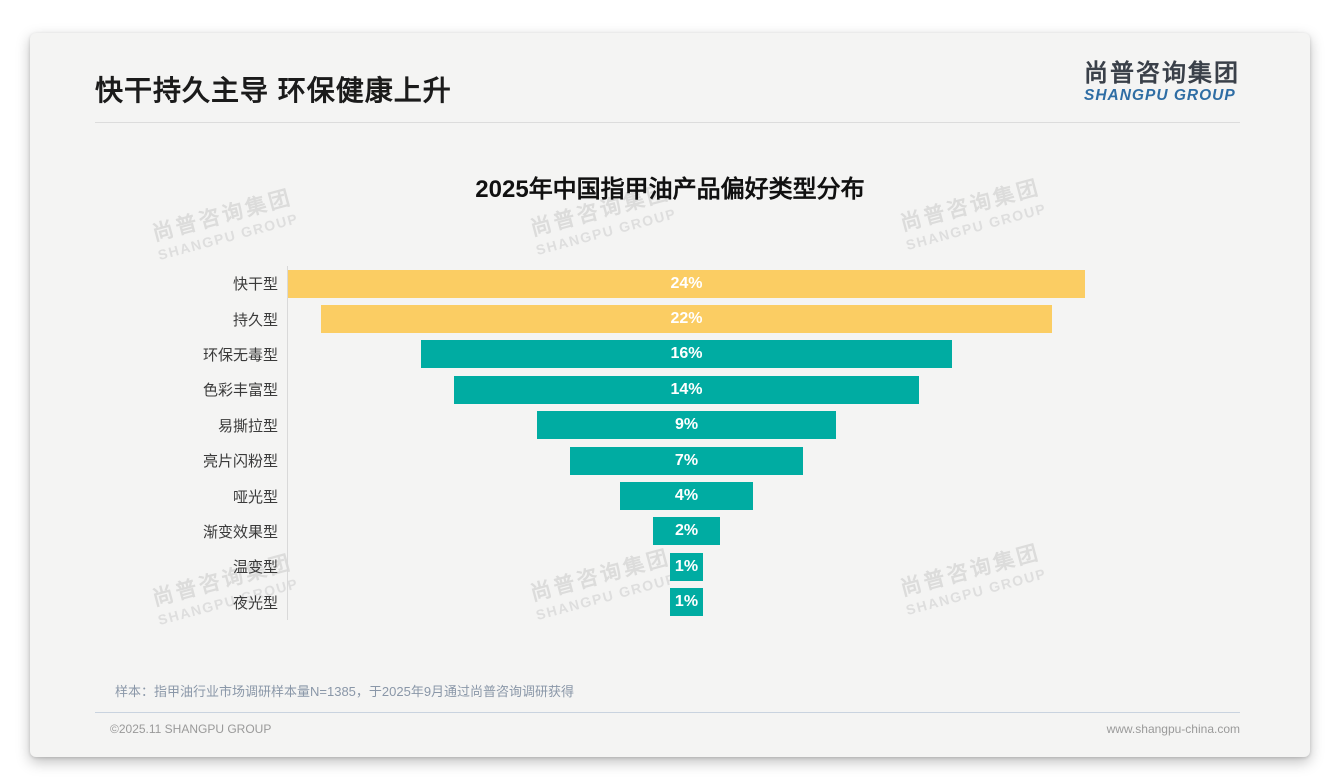  I want to click on chart-row: 易撕拉型 9%, so click(557, 425).